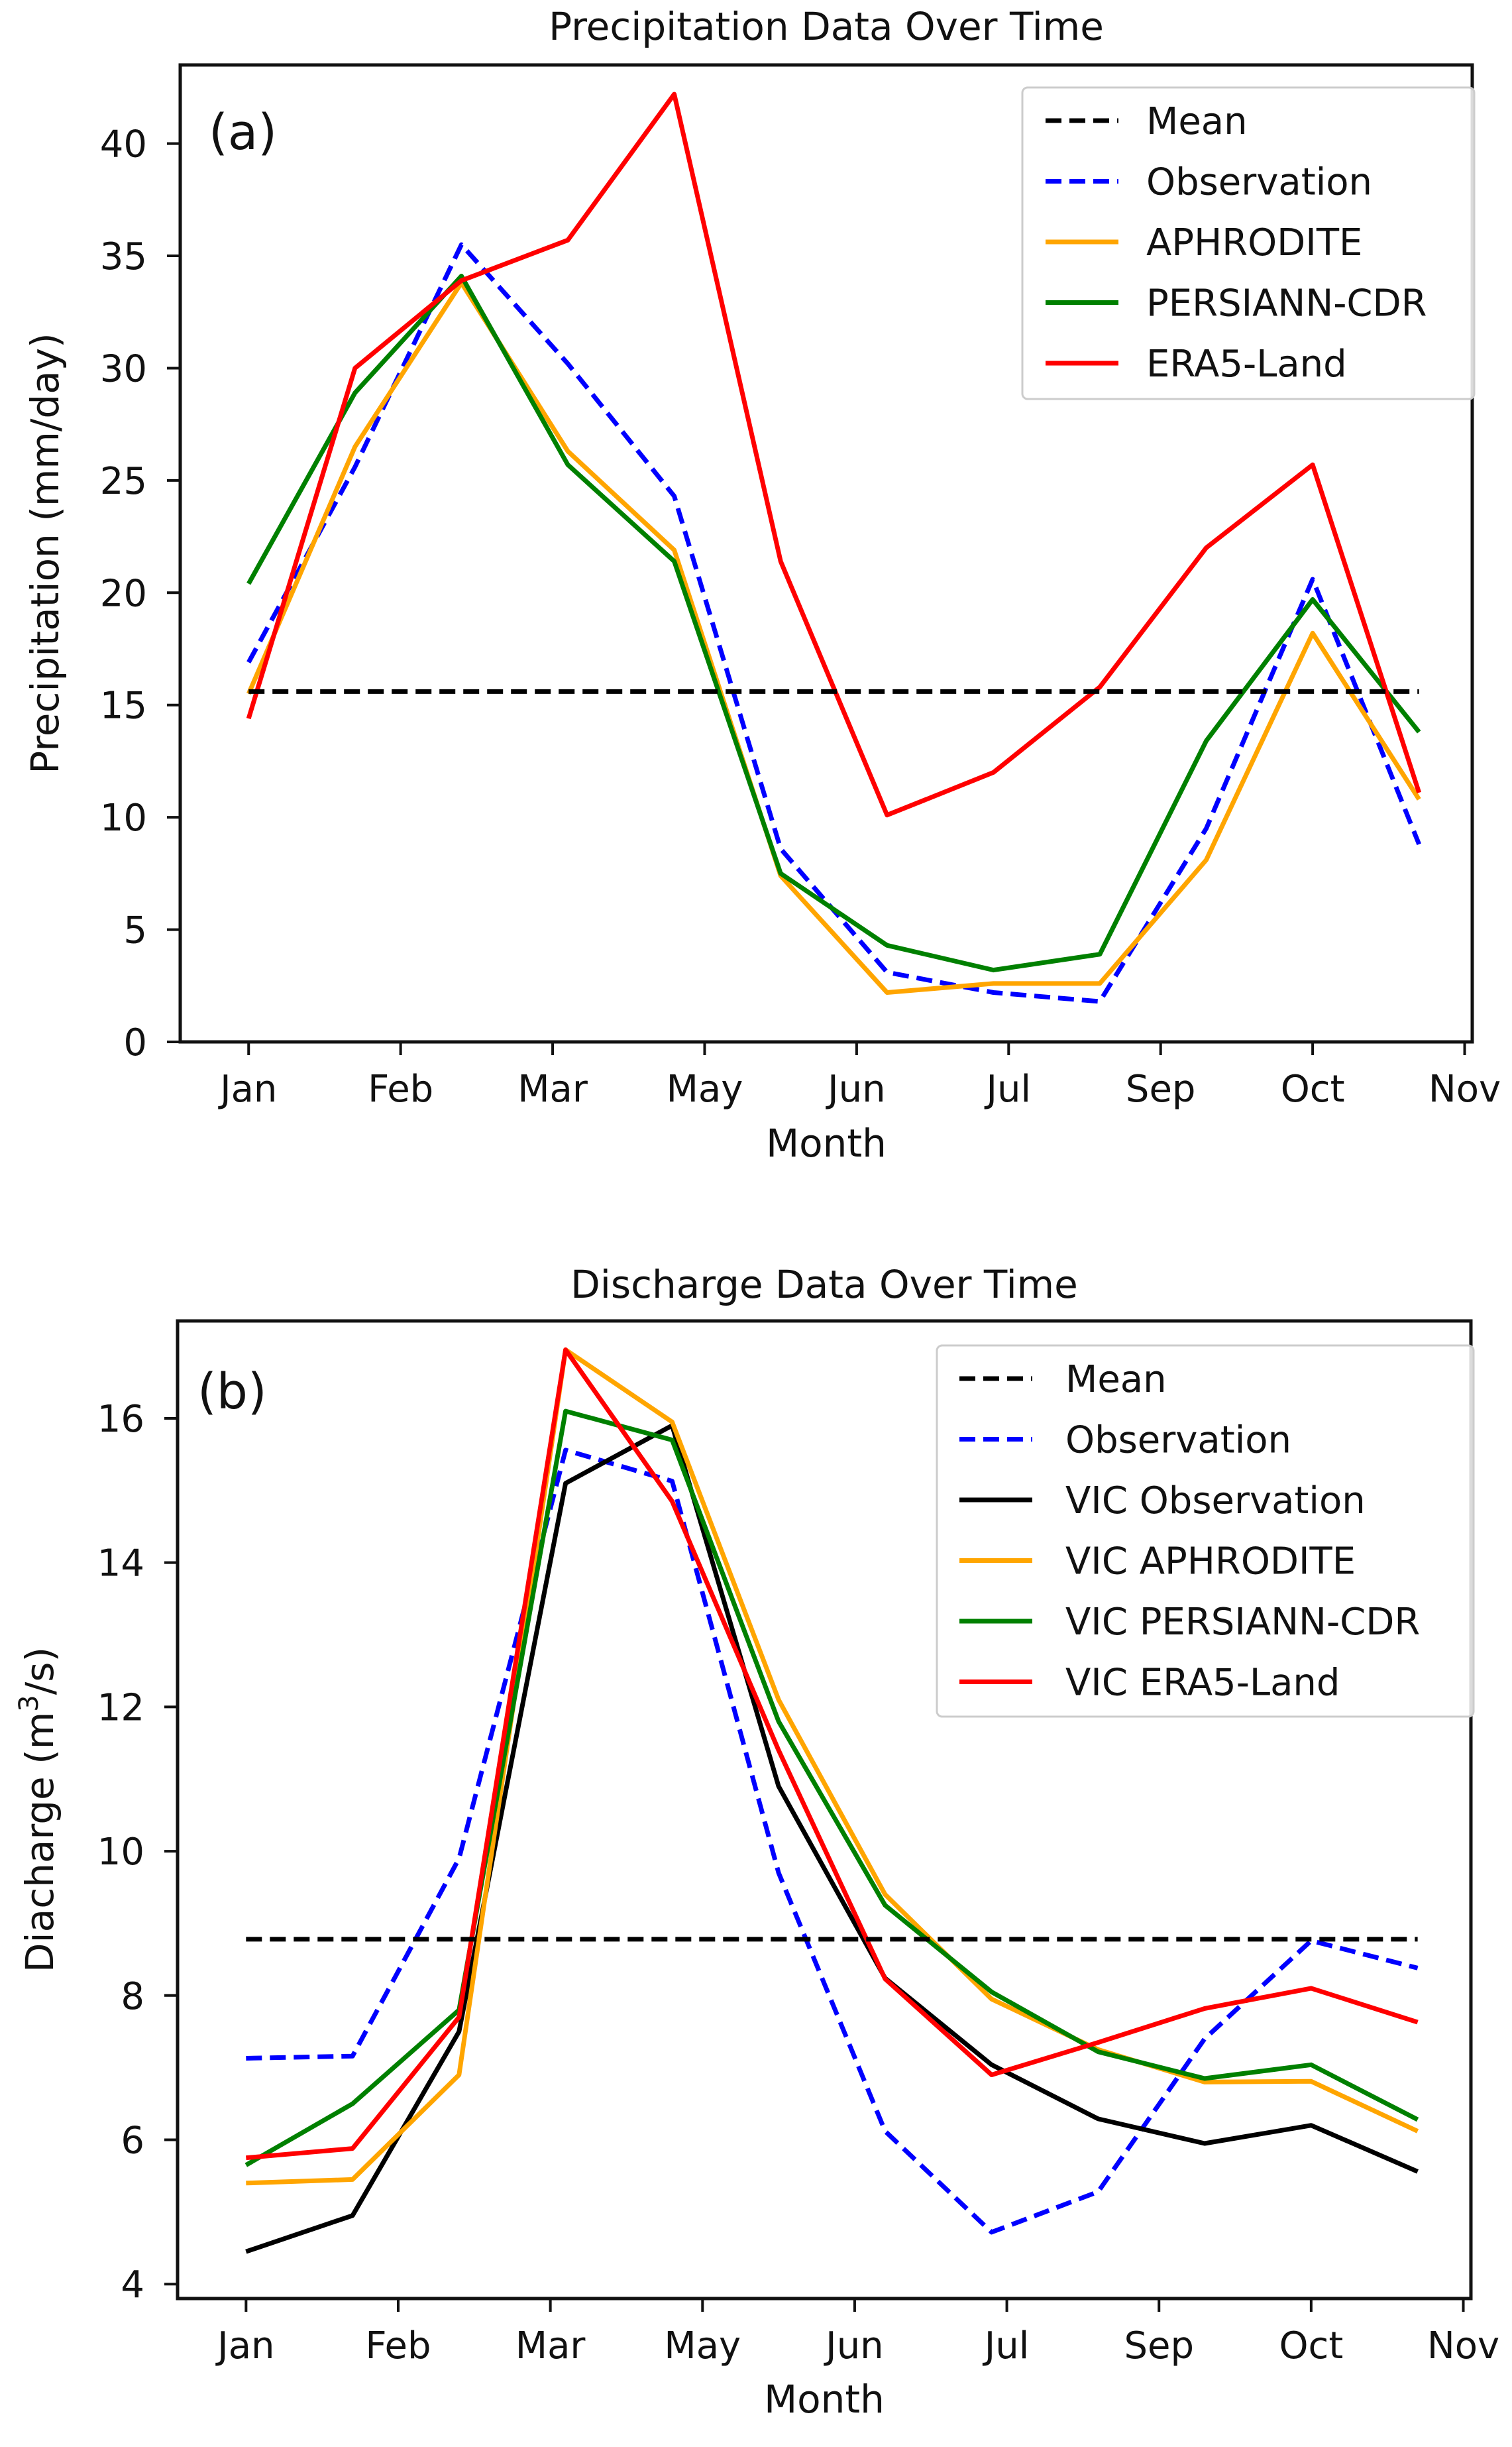 The height and width of the screenshot is (2447, 1512). I want to click on legend-label-vic-persiann-cdr: VIC PERSIANN-CDR, so click(1242, 1622).